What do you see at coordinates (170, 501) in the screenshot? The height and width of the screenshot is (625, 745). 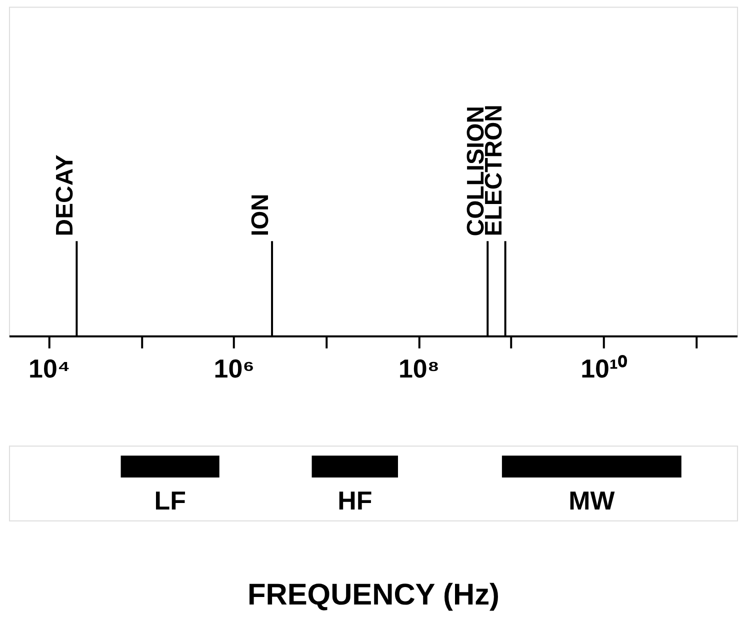 I see `series-label: LF` at bounding box center [170, 501].